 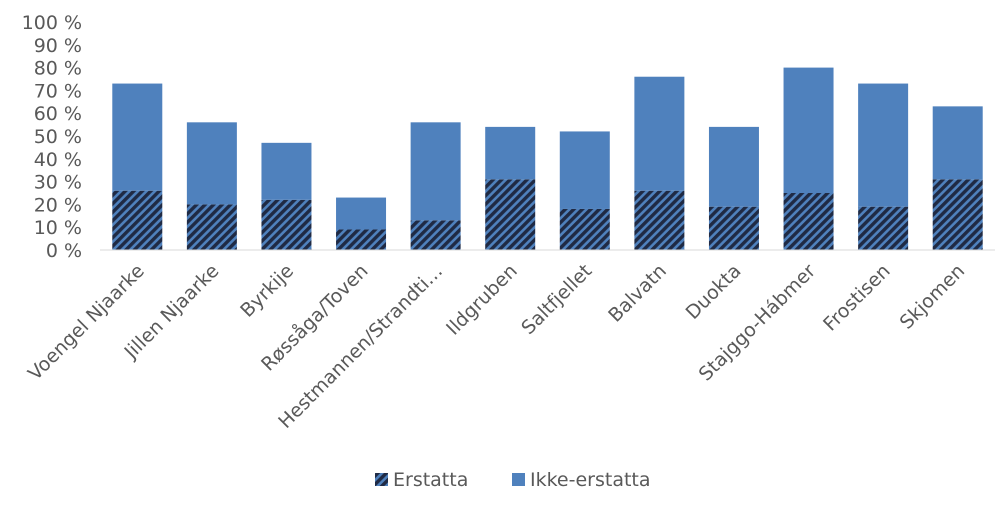 What do you see at coordinates (482, 300) in the screenshot?
I see `x-category-label: Ildgruben` at bounding box center [482, 300].